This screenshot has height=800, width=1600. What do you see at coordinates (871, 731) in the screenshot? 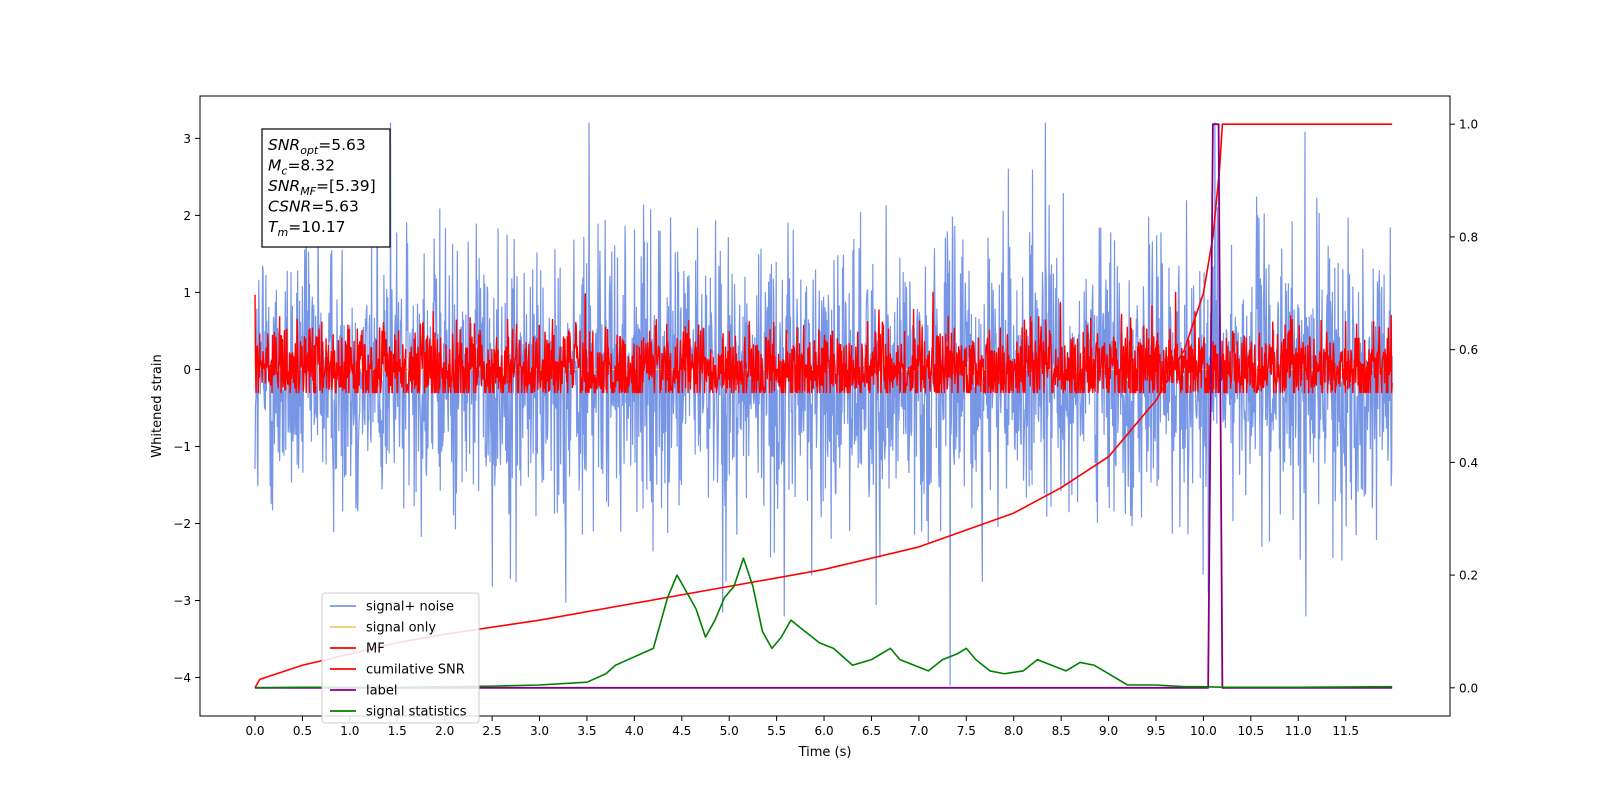
I see `x-tick-label: 6.5` at bounding box center [871, 731].